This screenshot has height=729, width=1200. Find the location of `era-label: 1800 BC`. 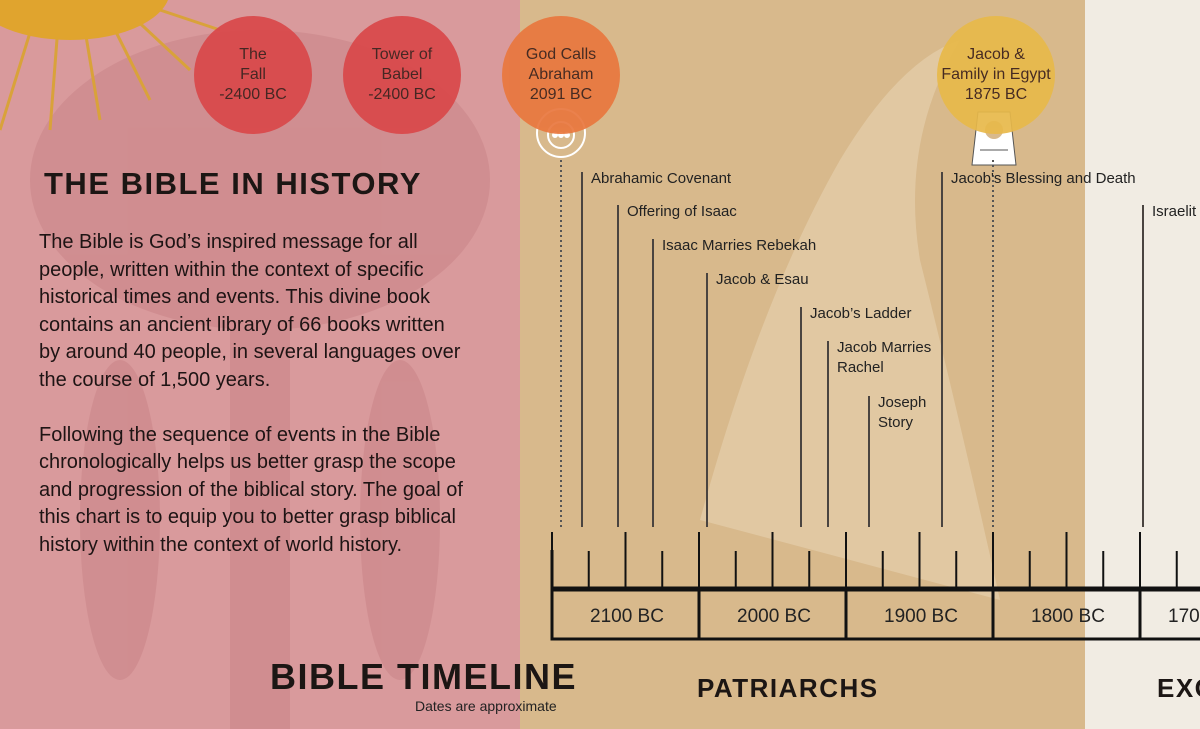

era-label: 1800 BC is located at coordinates (1068, 616).